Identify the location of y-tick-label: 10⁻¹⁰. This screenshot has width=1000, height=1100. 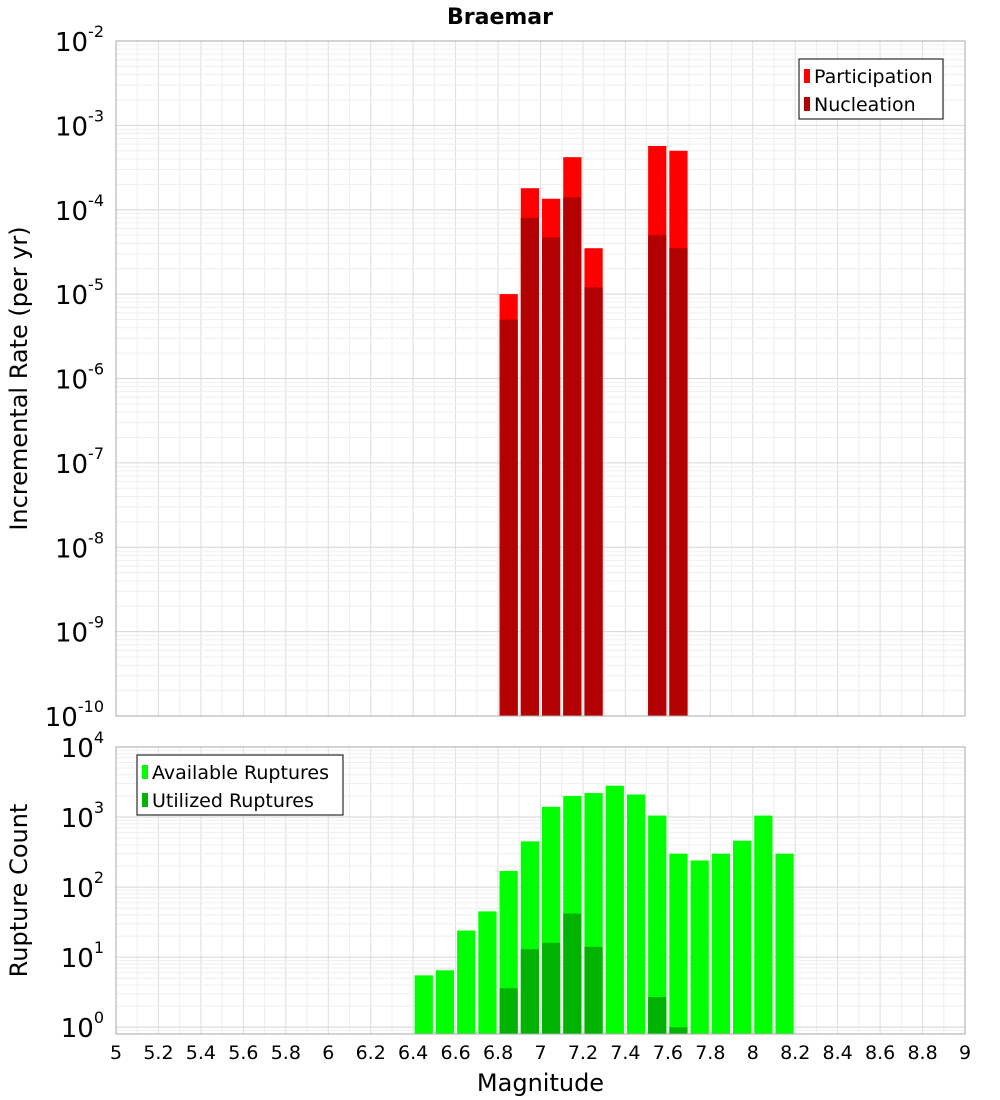
(74, 715).